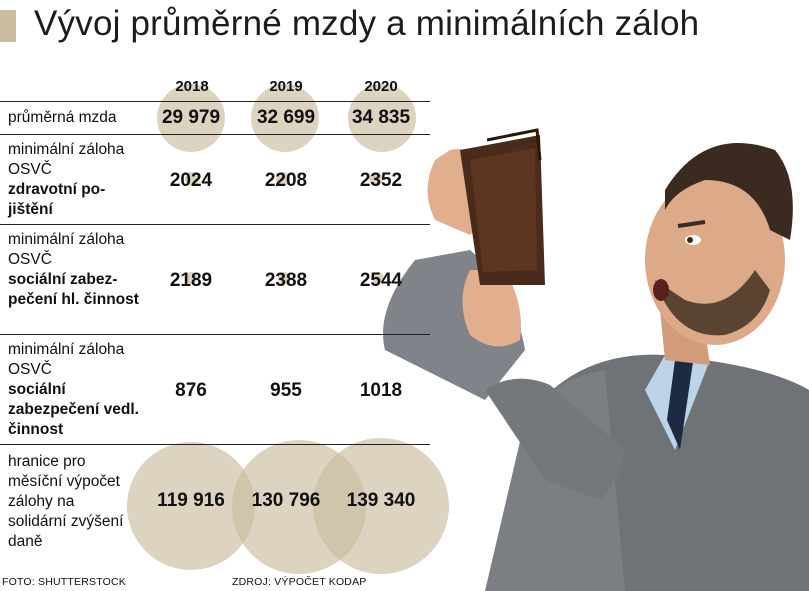 The image size is (809, 591). What do you see at coordinates (57, 199) in the screenshot?
I see `row-label-bold: zdravotní po-jištění` at bounding box center [57, 199].